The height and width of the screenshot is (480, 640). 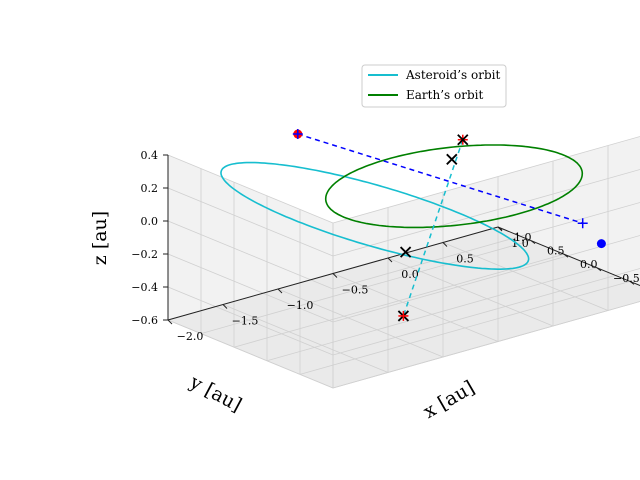 What do you see at coordinates (556, 251) in the screenshot?
I see `y-tick-label: 0.5` at bounding box center [556, 251].